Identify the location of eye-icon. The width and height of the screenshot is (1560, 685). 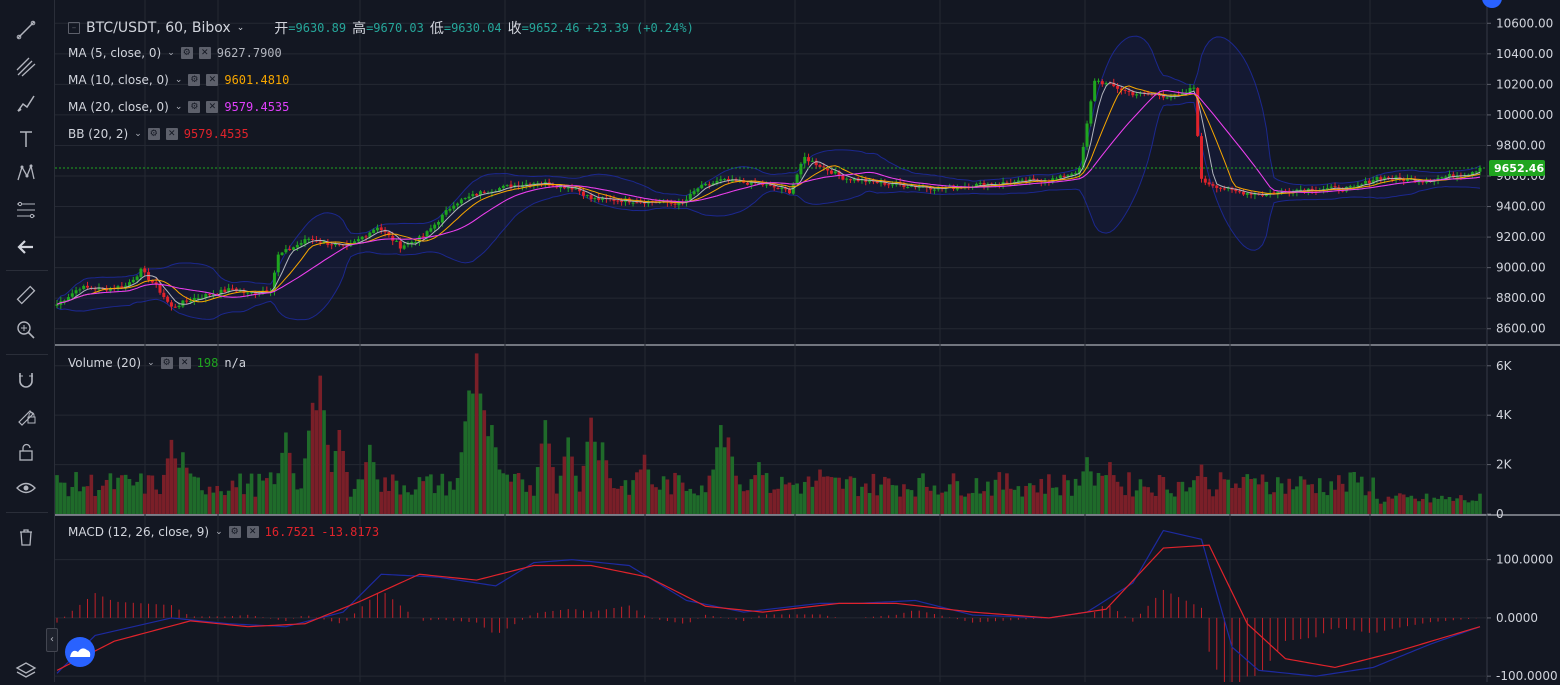
(26, 488).